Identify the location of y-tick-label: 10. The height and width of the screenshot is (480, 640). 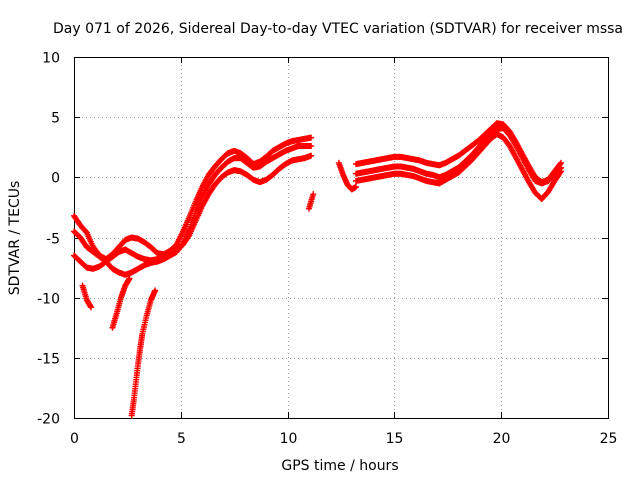
(51, 59).